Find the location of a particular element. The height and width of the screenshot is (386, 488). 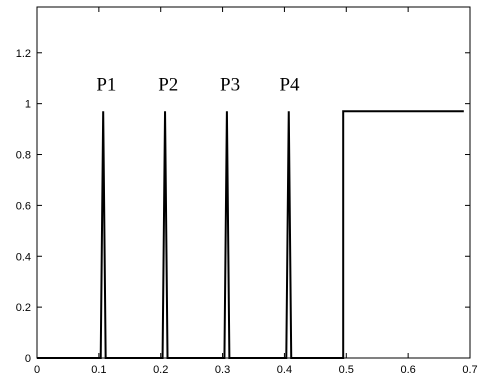

y-tick-label: 0.2 is located at coordinates (23, 308).